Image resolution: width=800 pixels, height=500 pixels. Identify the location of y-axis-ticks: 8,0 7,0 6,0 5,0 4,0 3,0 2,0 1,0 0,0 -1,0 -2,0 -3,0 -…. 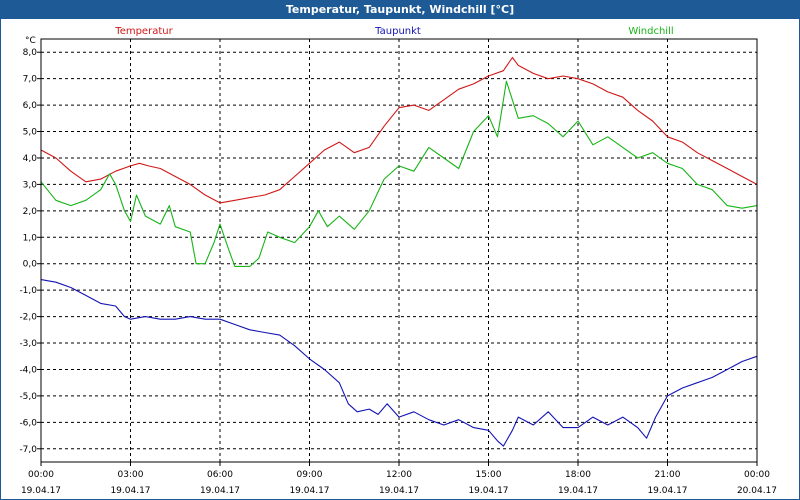
(30, 245).